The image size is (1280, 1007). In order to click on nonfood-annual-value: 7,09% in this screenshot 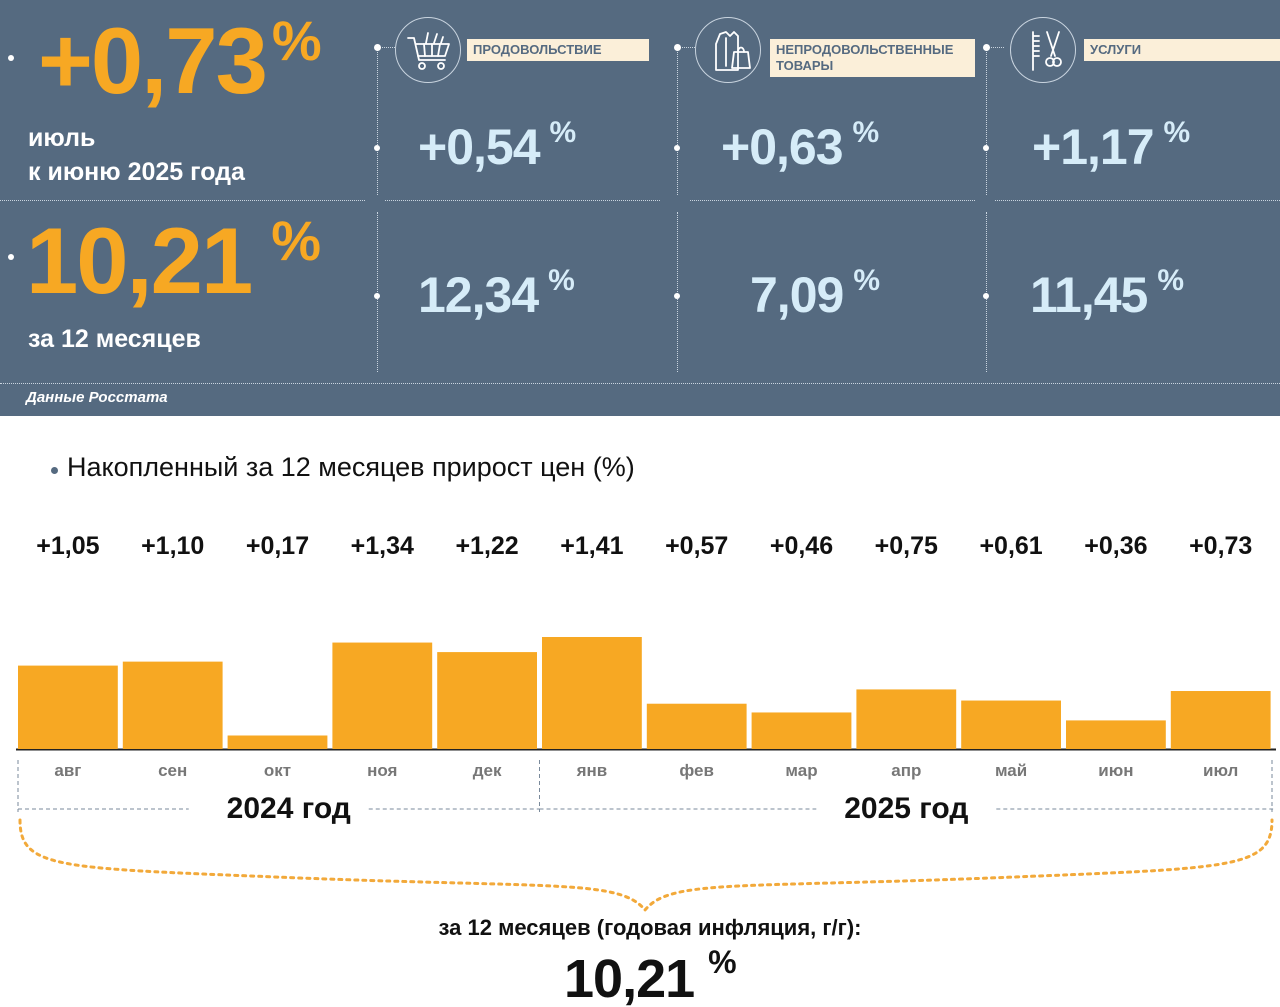, I will do `click(815, 293)`.